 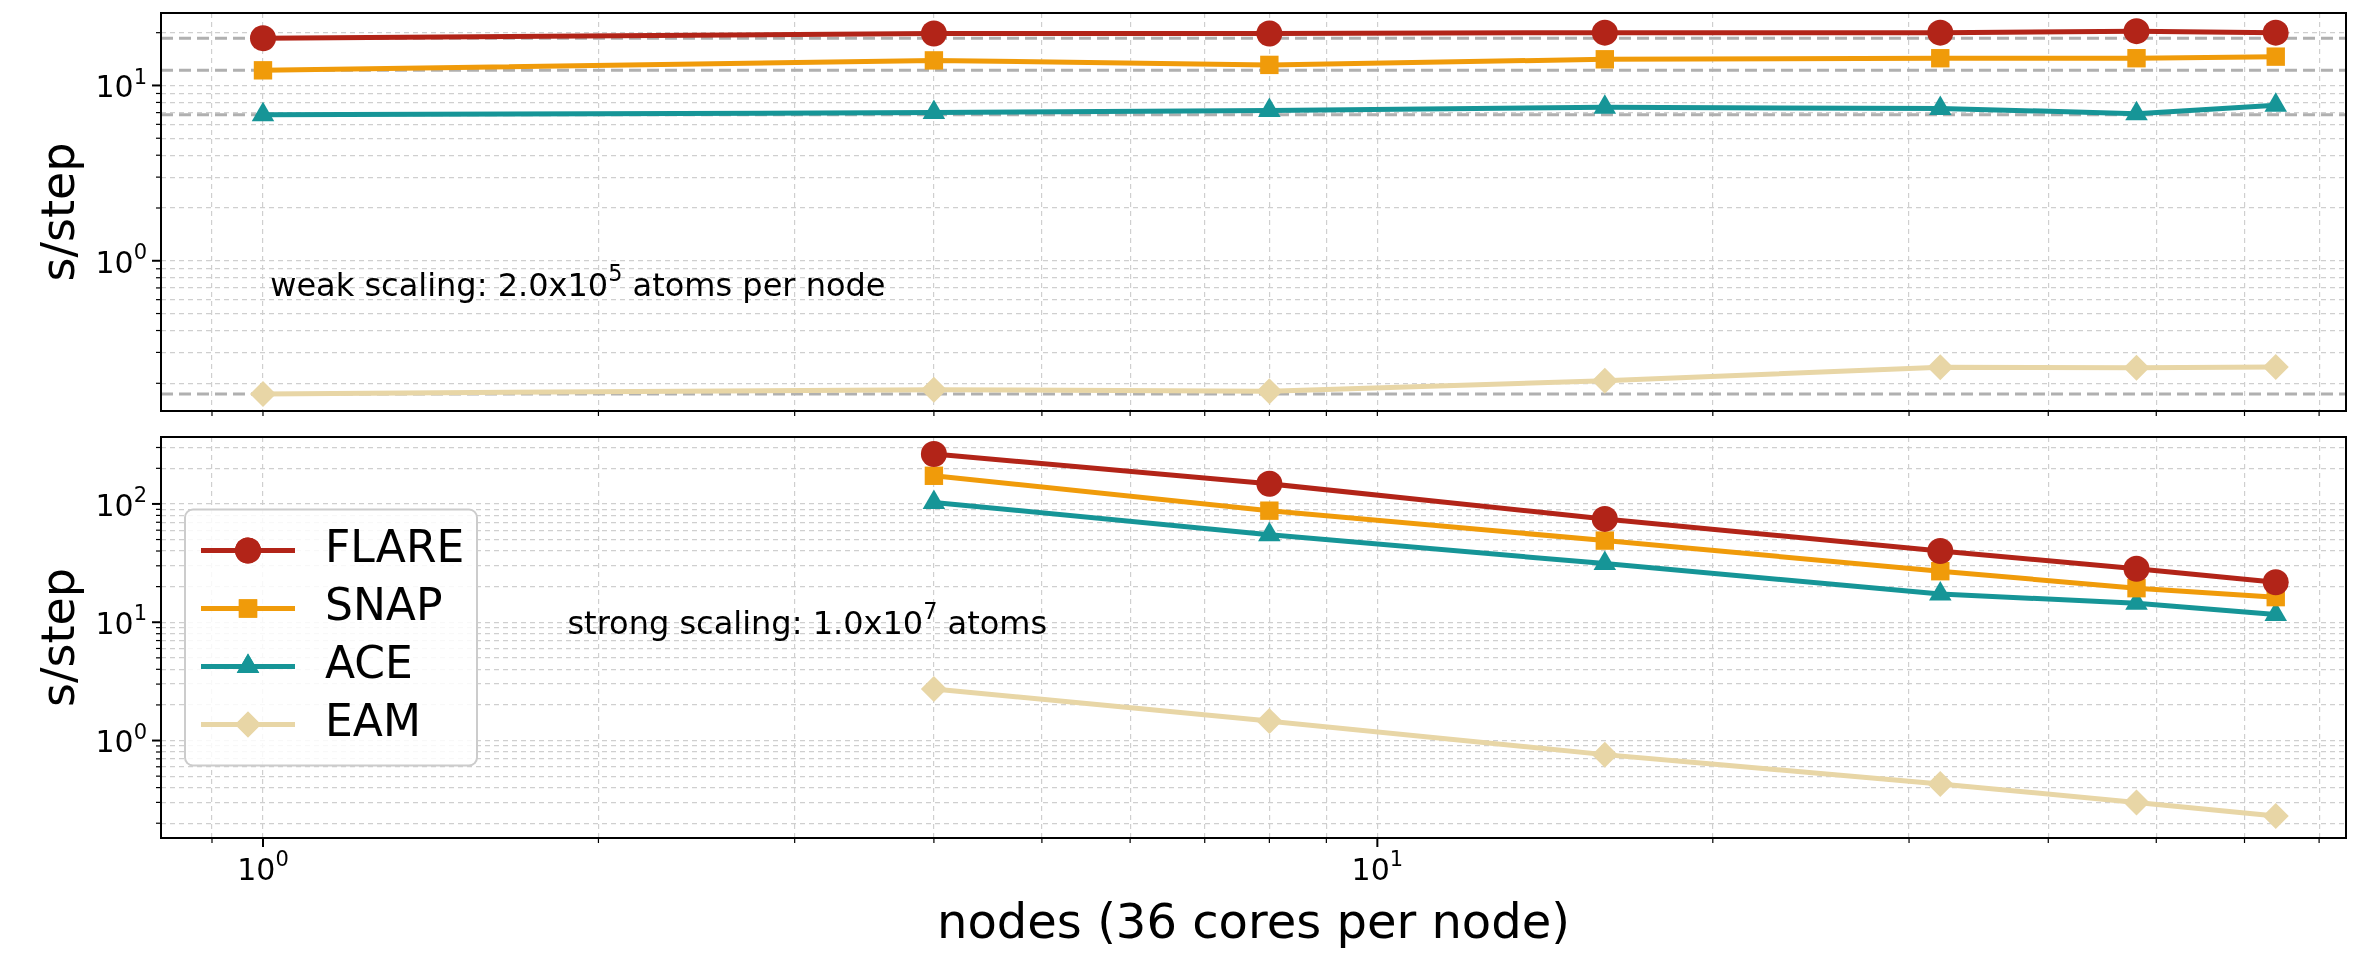 What do you see at coordinates (373, 720) in the screenshot?
I see `legend-label: EAM` at bounding box center [373, 720].